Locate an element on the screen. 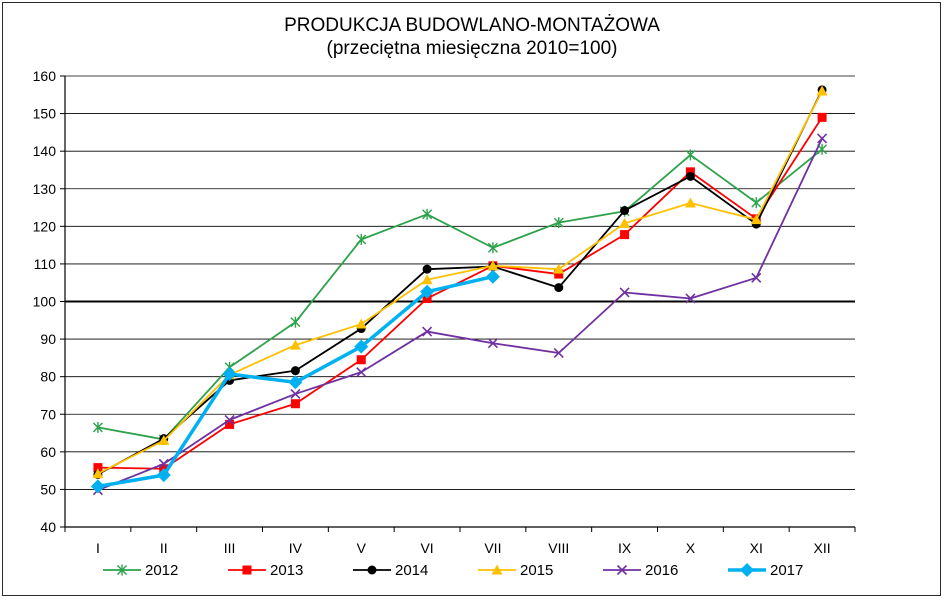  y-axis: 40 50 60 70 80 90 100 110 120 130 140 150 160 is located at coordinates (49, 301).